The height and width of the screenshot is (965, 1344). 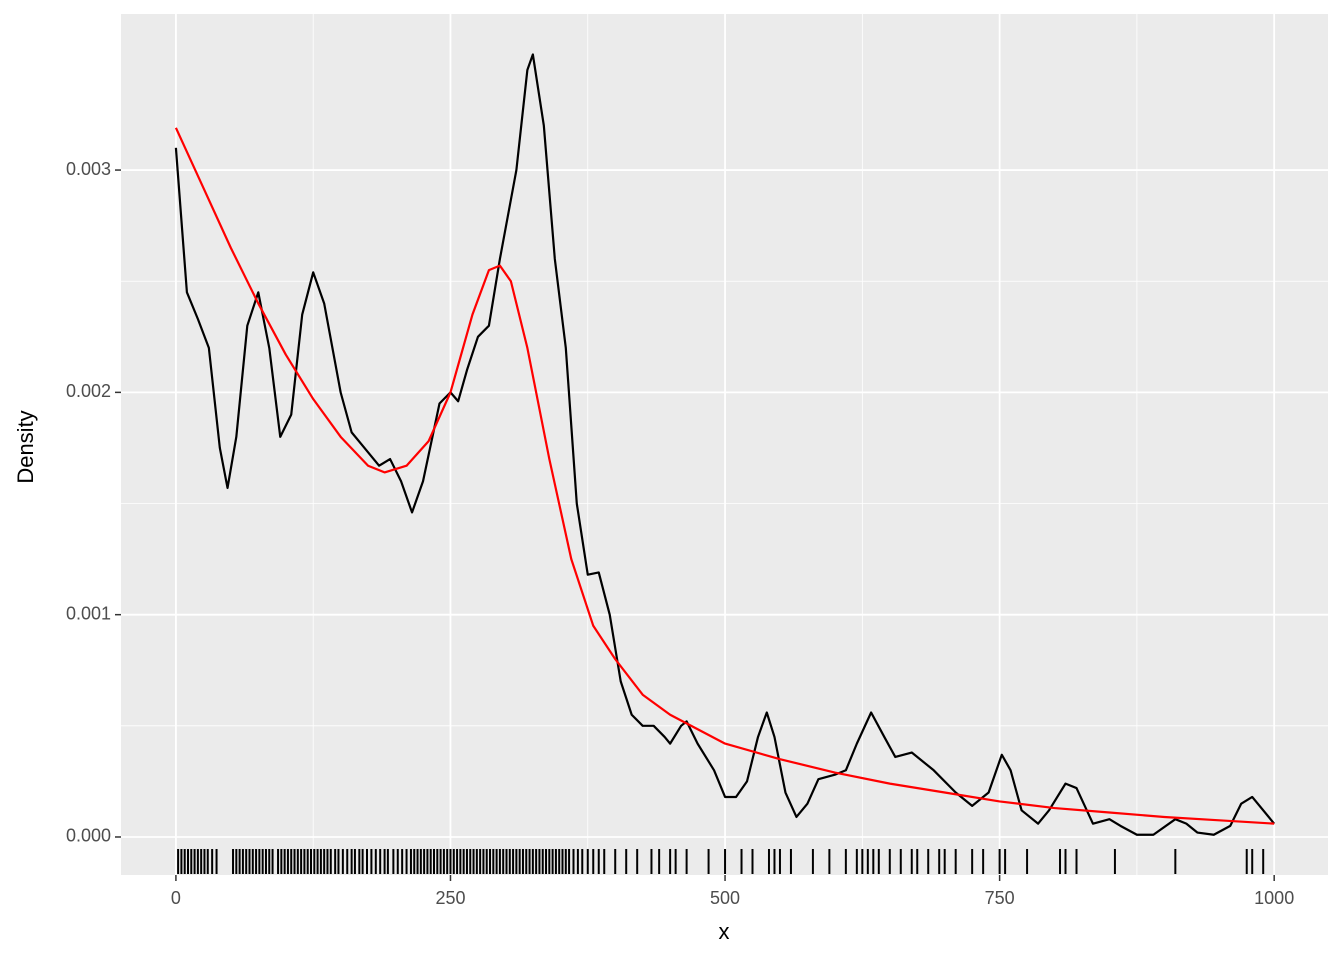 I want to click on x-tick-label: 0, so click(x=176, y=898).